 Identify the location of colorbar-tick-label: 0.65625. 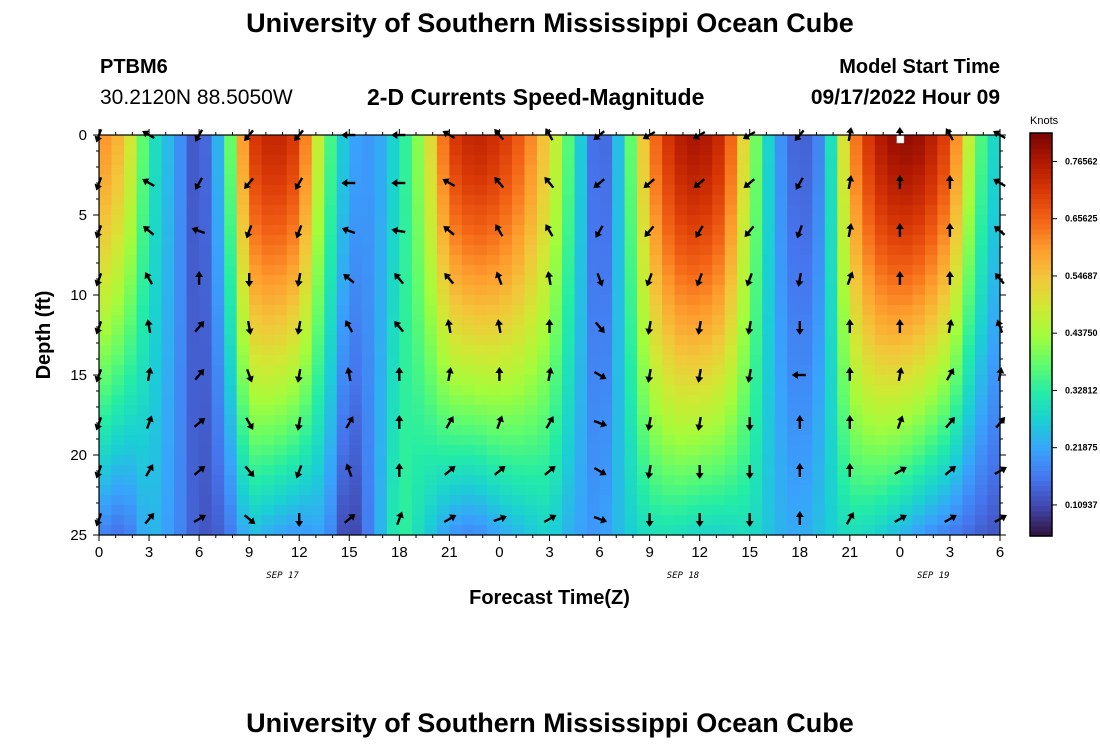
(1081, 219).